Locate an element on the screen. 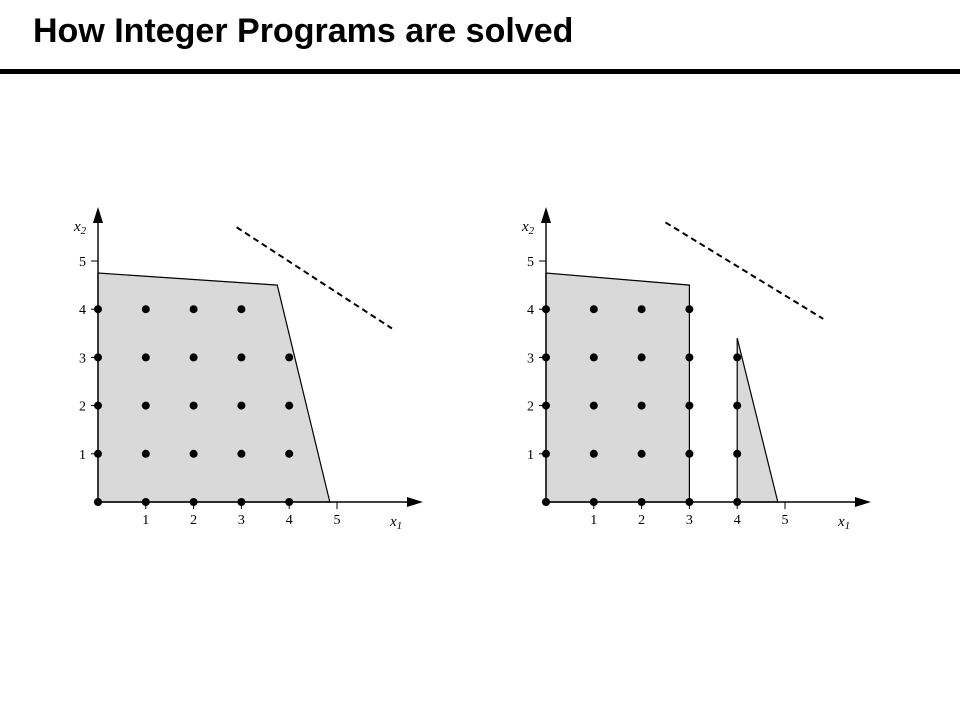  title-rule is located at coordinates (480, 71).